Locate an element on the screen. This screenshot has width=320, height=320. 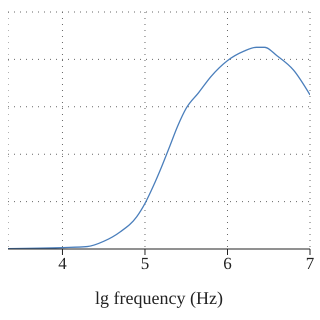
x-axis-title: lg frequency (Hz) is located at coordinates (159, 298).